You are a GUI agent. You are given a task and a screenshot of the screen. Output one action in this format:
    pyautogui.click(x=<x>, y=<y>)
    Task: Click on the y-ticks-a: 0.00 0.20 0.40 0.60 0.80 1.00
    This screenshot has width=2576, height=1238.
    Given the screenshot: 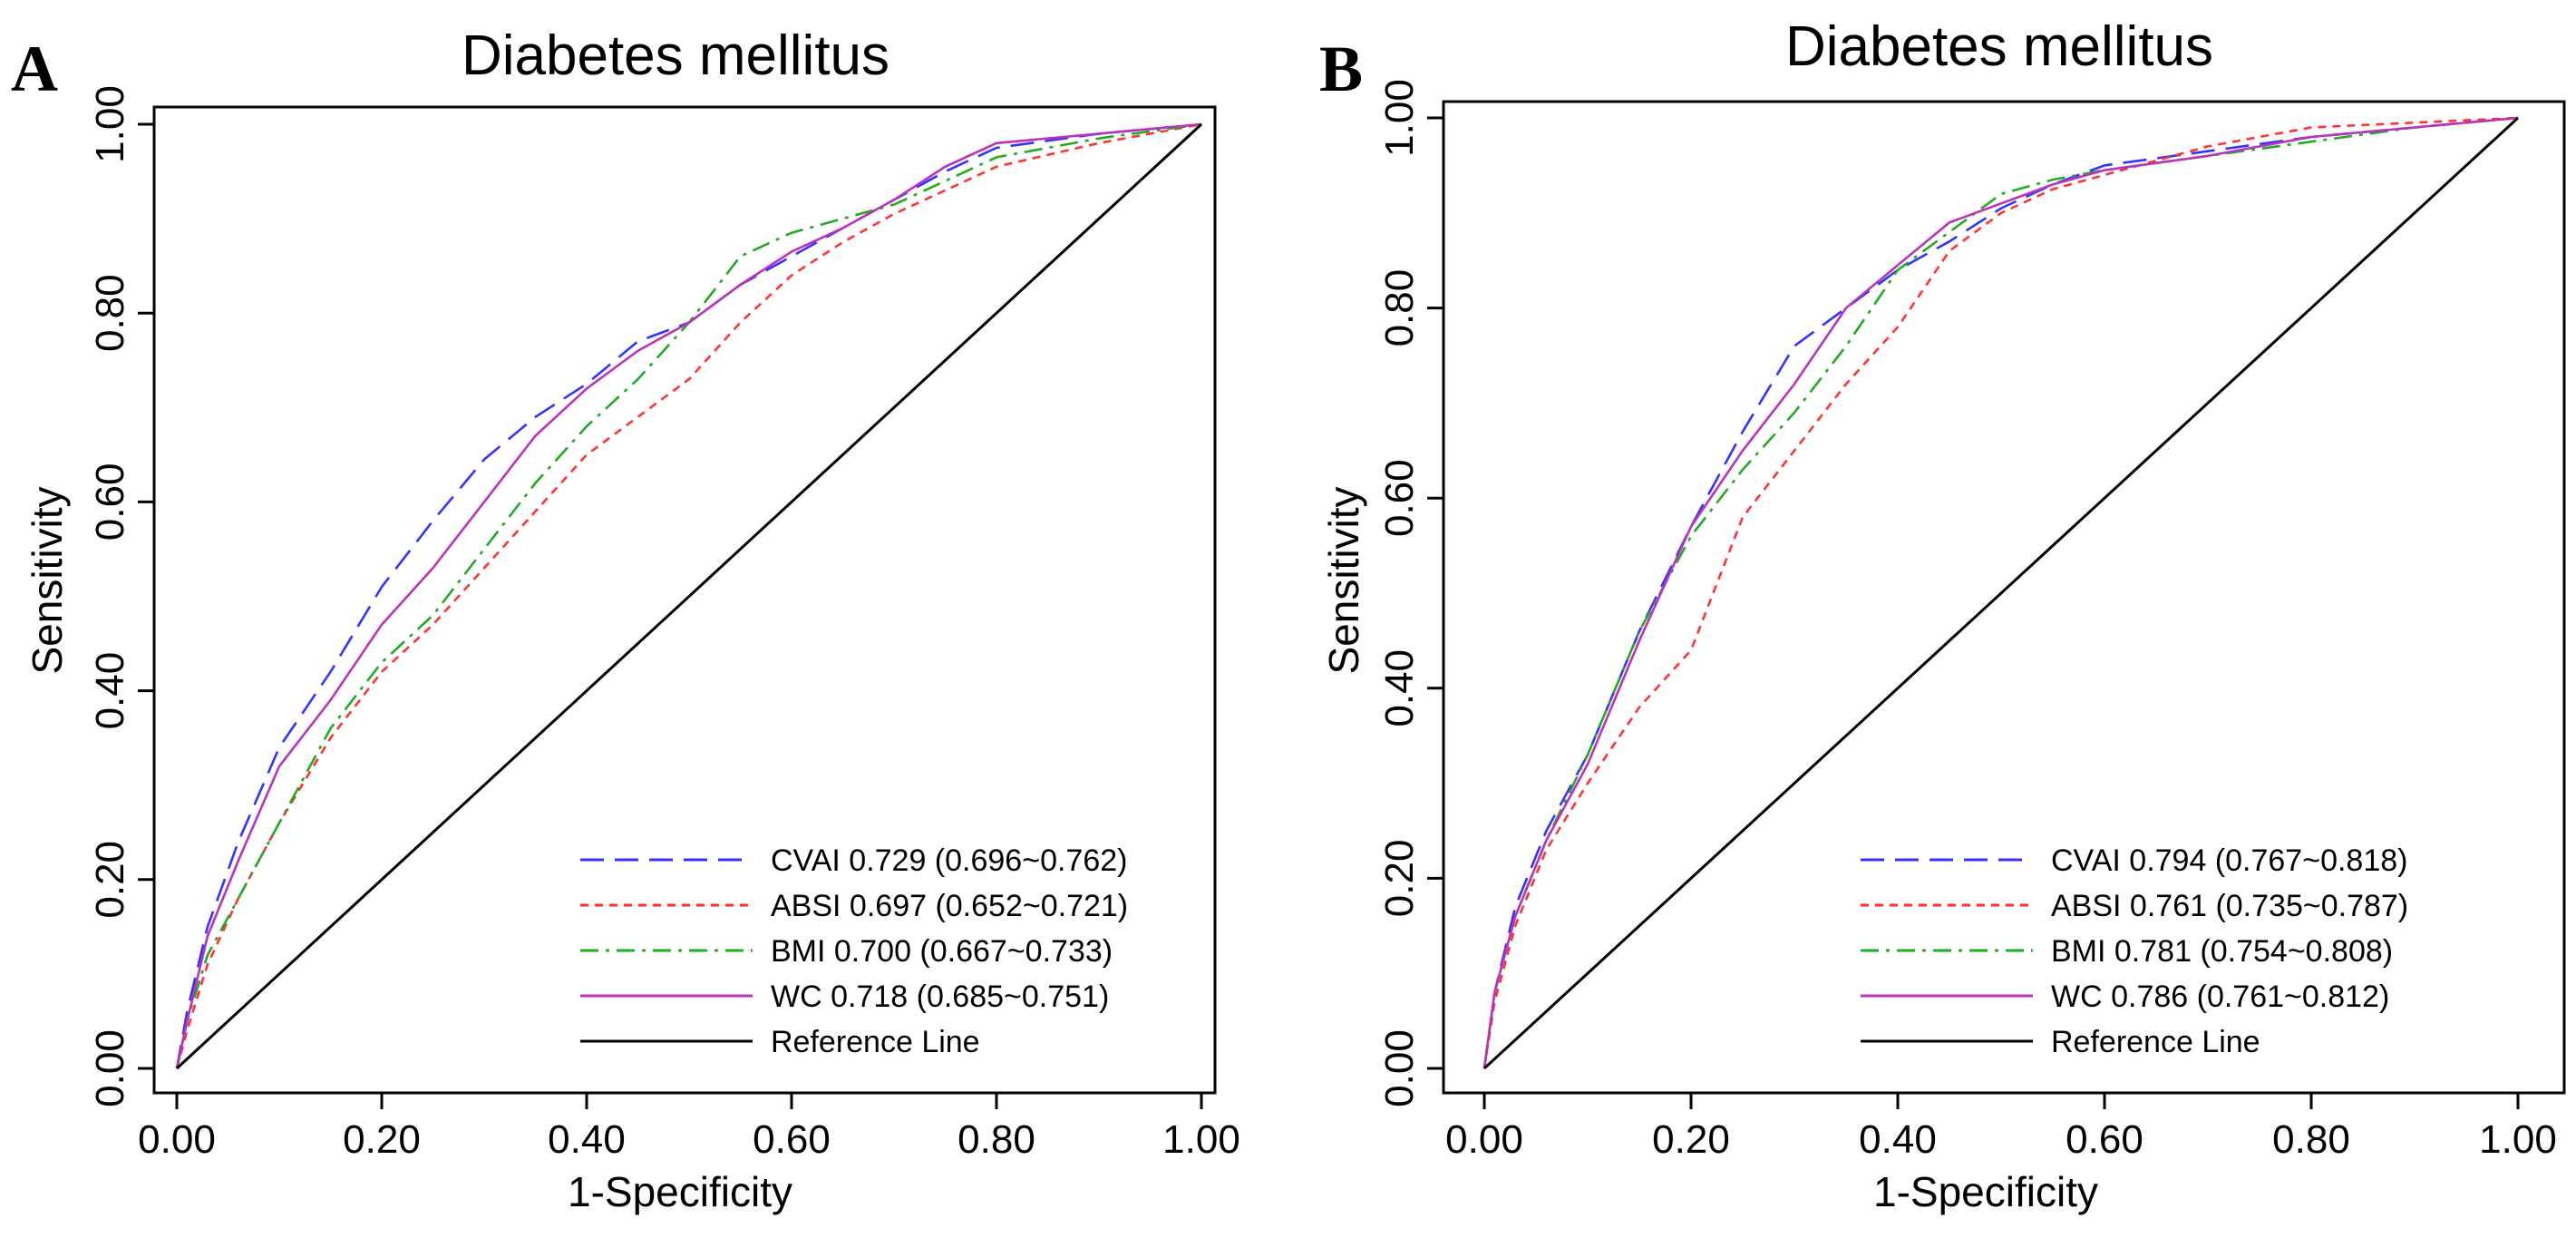 What is the action you would take?
    pyautogui.click(x=121, y=596)
    